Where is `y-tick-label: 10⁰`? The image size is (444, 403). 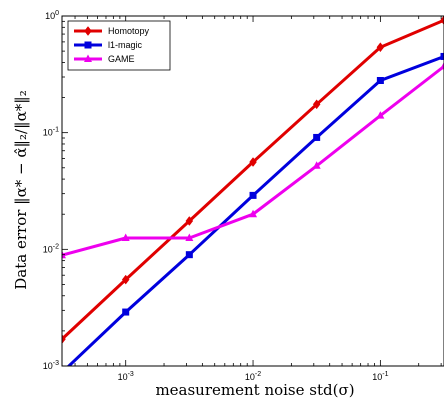 y-tick-label: 10⁰ is located at coordinates (52, 15).